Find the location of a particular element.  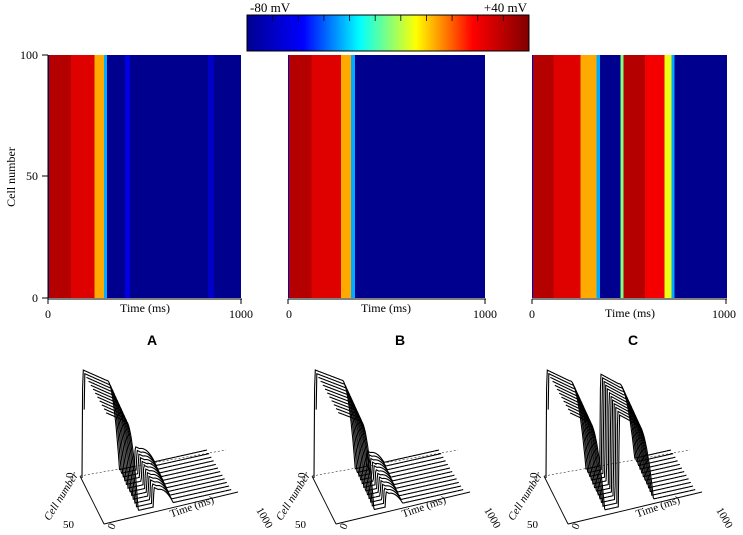

heatmap-panel-b: 0 1000 Time (ms) is located at coordinates (391, 188).